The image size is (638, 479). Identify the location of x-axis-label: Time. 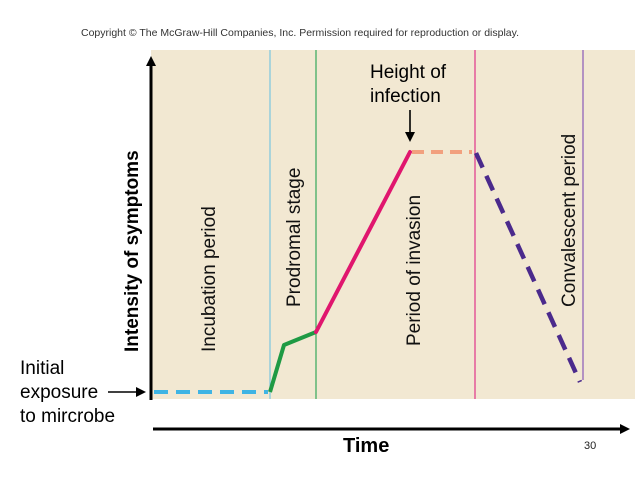
(366, 446).